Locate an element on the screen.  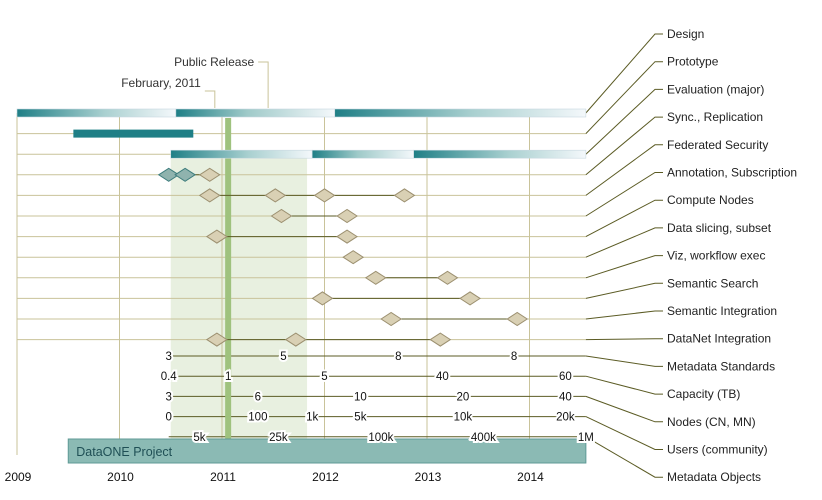
metric-value: 100 is located at coordinates (257, 418).